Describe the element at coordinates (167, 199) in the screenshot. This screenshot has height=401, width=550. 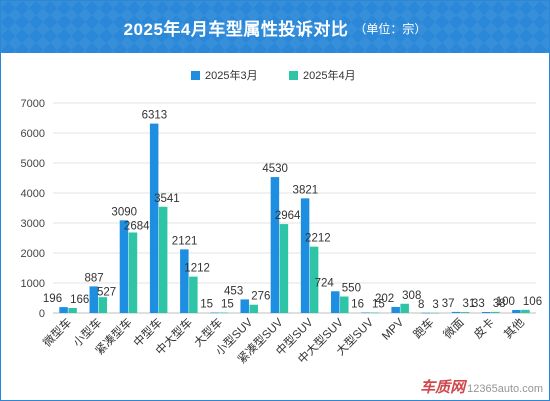
I see `data-label: 3541` at that location.